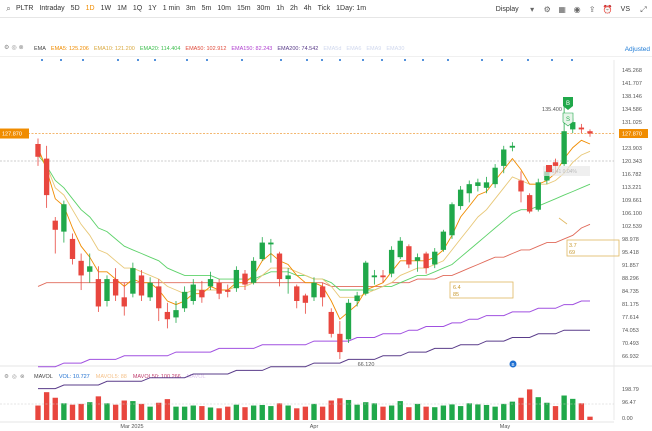 The height and width of the screenshot is (431, 652). What do you see at coordinates (8, 8) in the screenshot?
I see `search-icon: ⌕` at bounding box center [8, 8].